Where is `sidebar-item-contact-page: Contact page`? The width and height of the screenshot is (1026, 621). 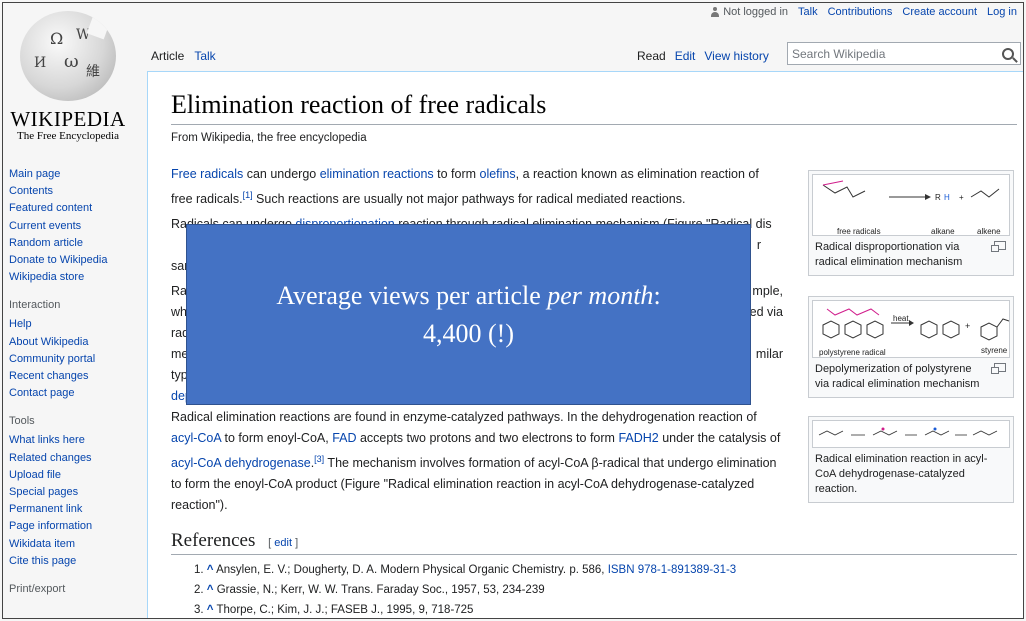
sidebar-item-contact-page: Contact page is located at coordinates (74, 393).